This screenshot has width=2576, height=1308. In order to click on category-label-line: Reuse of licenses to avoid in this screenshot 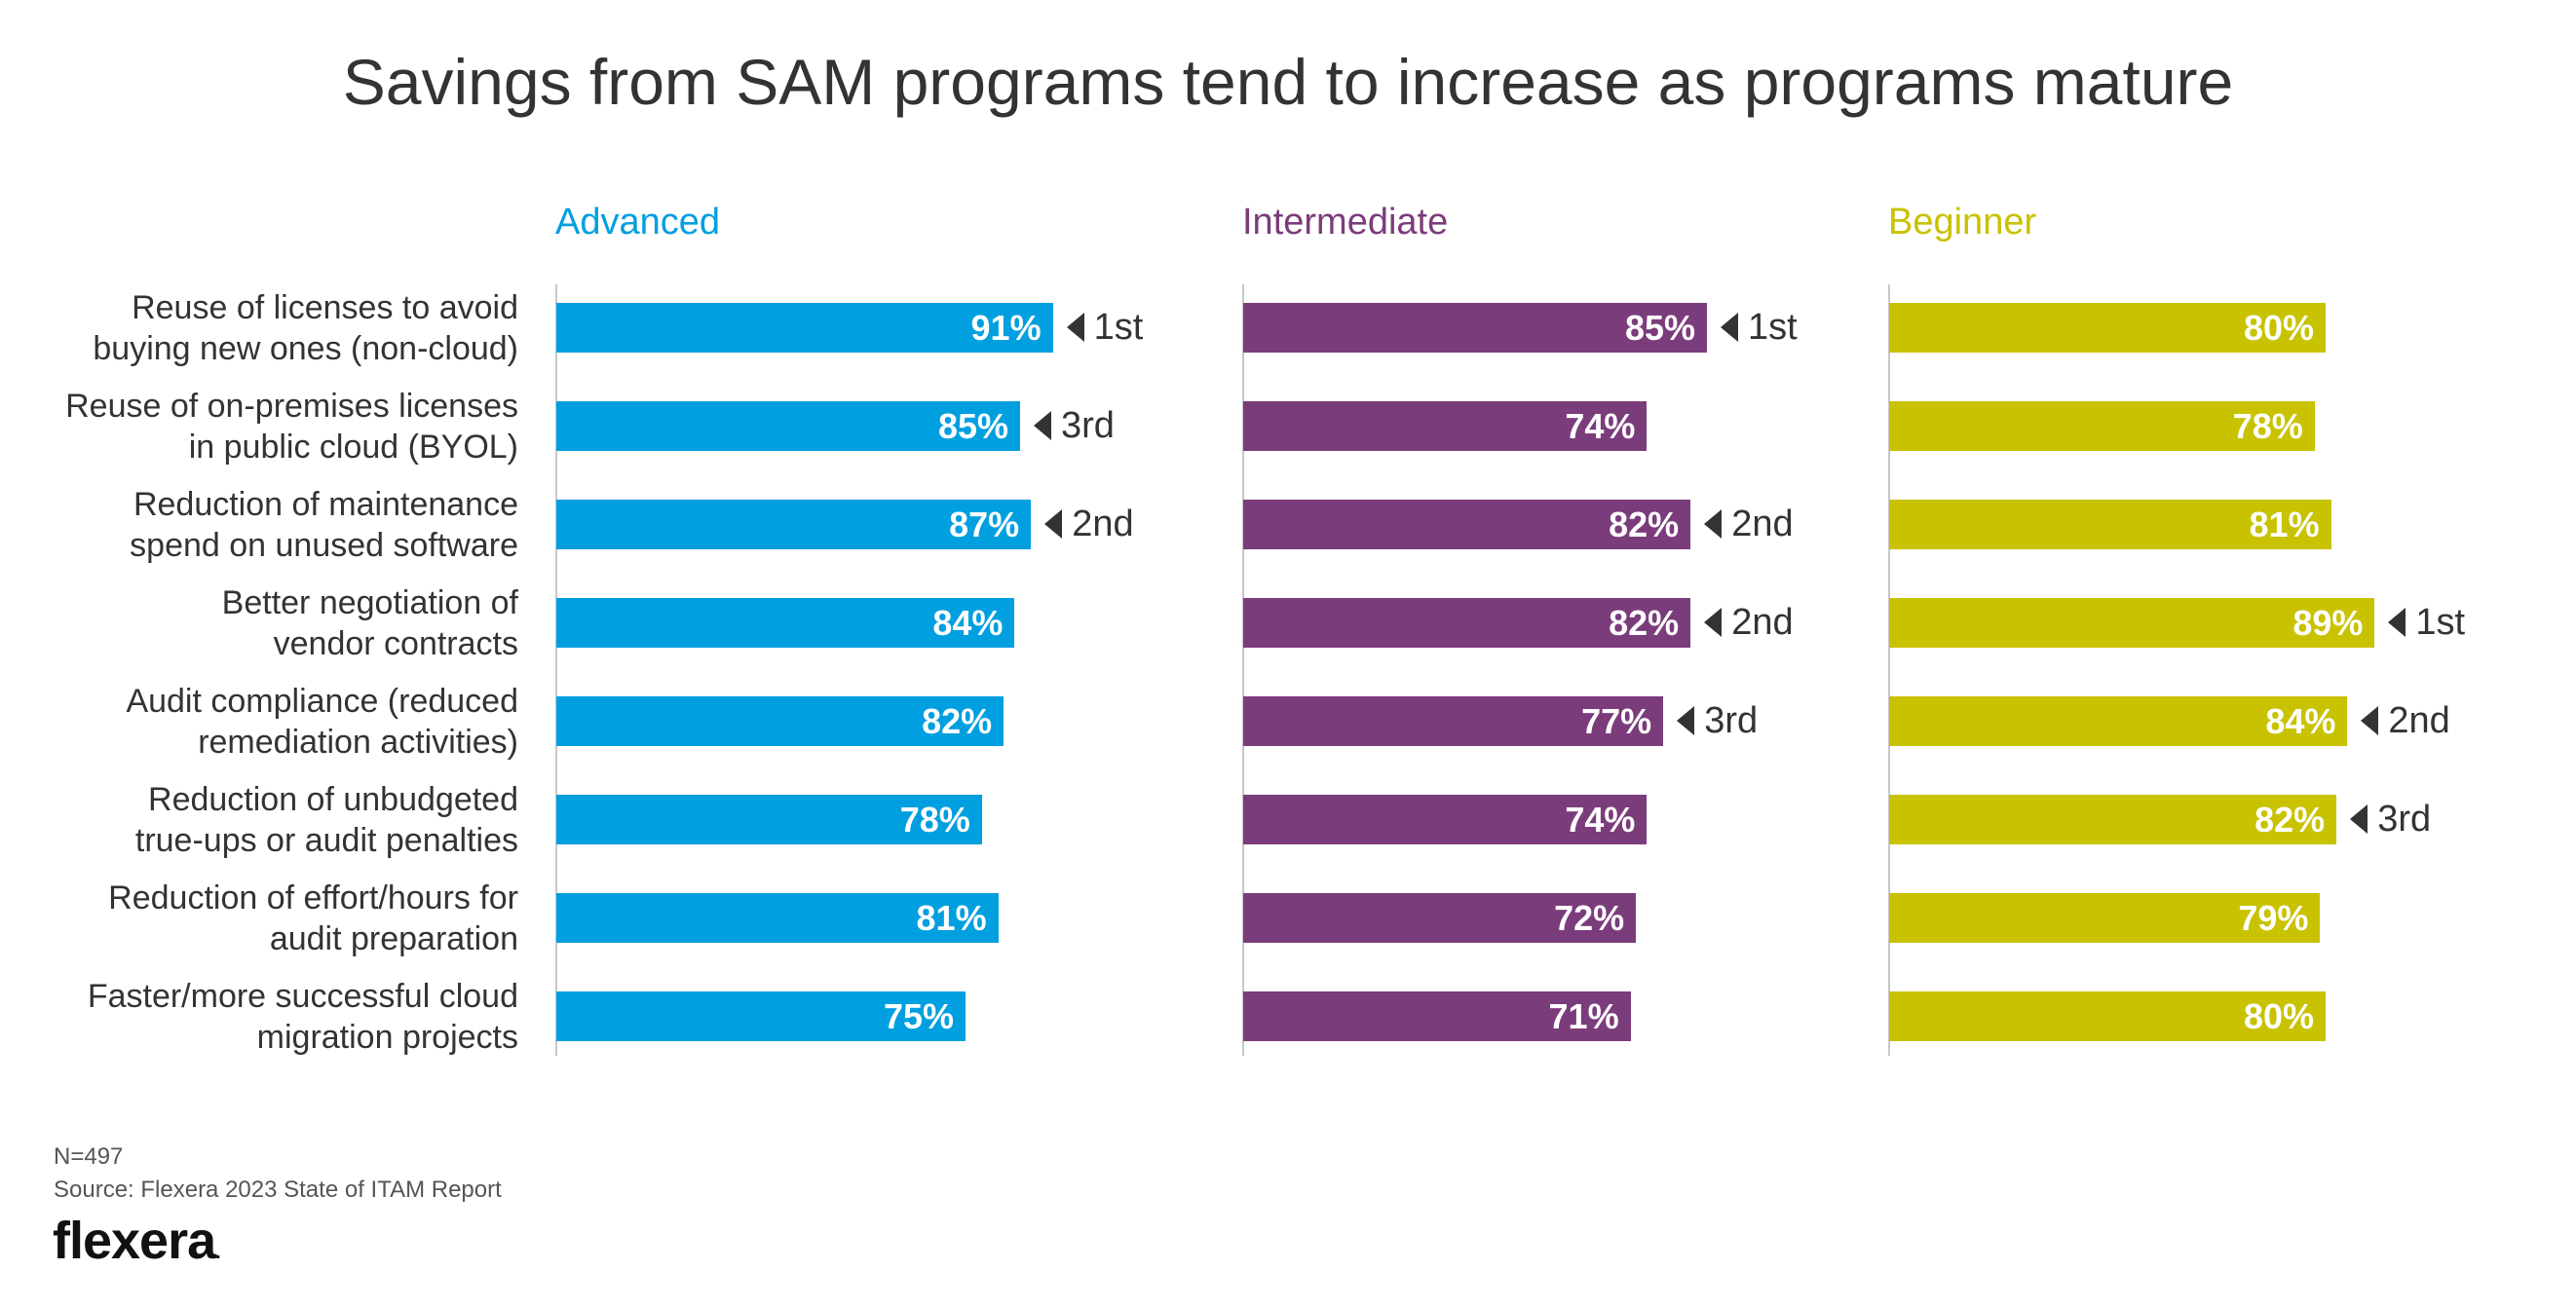, I will do `click(325, 307)`.